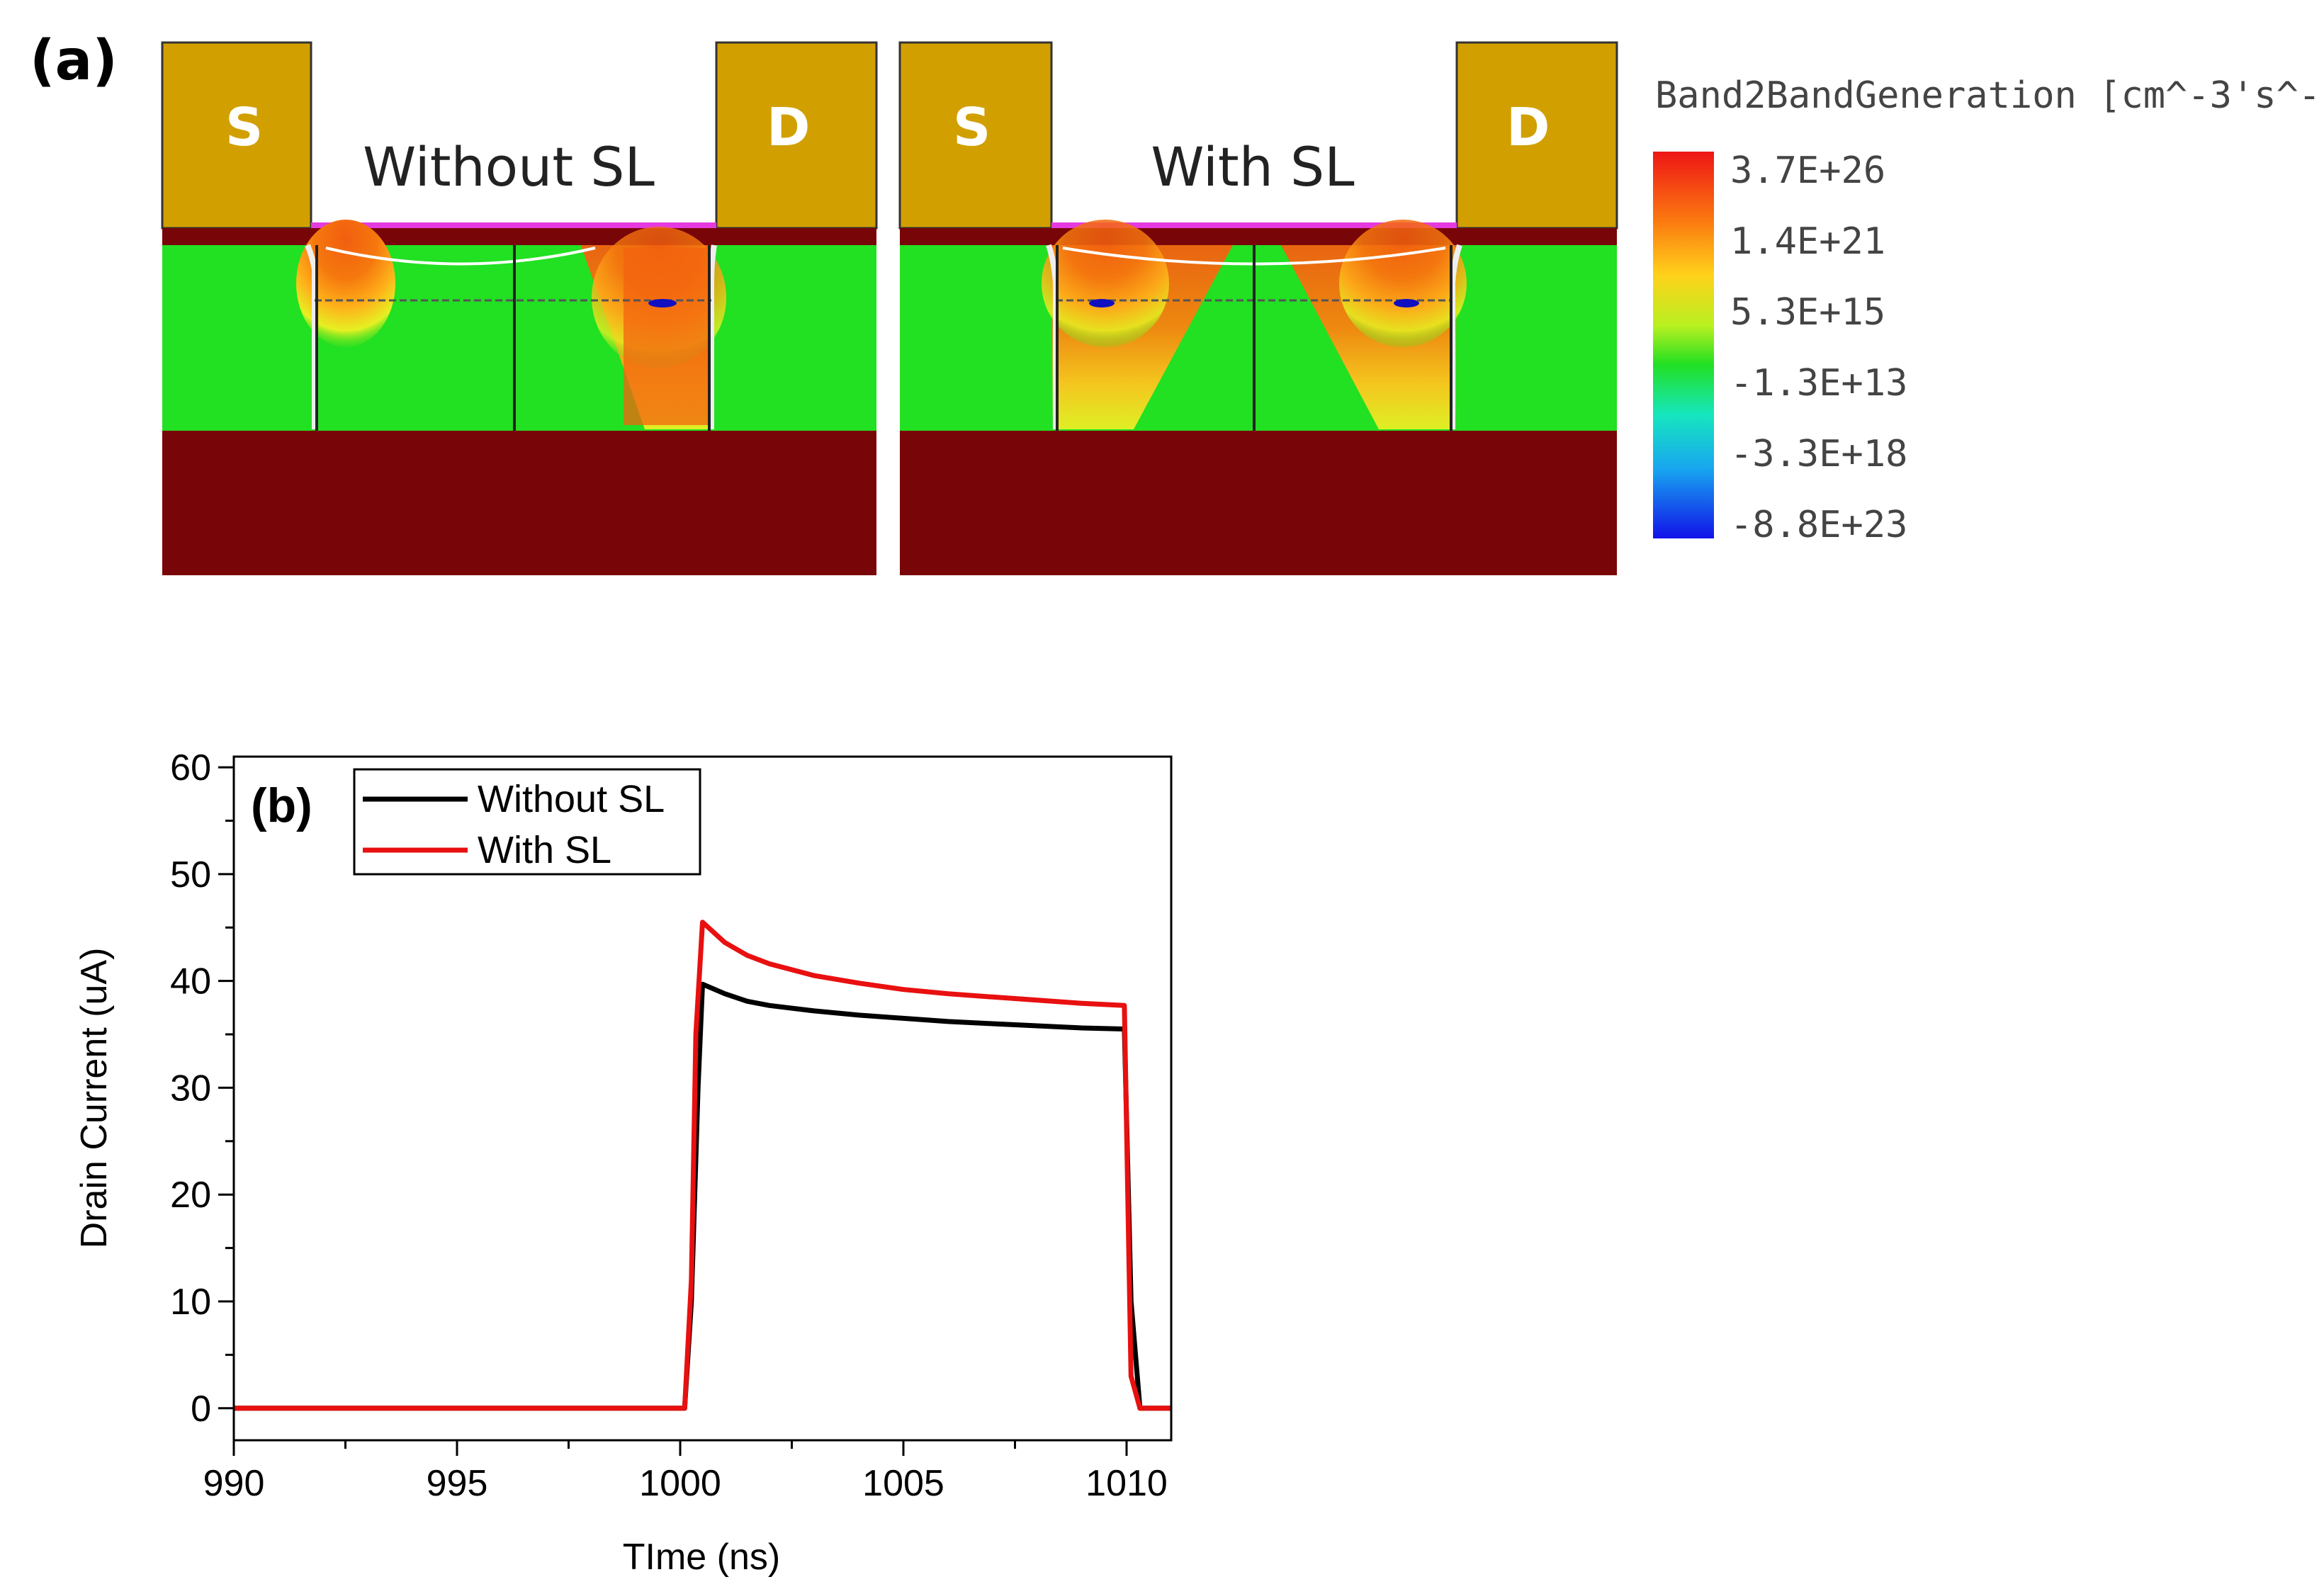 Image resolution: width=2324 pixels, height=1594 pixels. Describe the element at coordinates (702, 1196) in the screenshot. I see `series-line-without-sl` at that location.